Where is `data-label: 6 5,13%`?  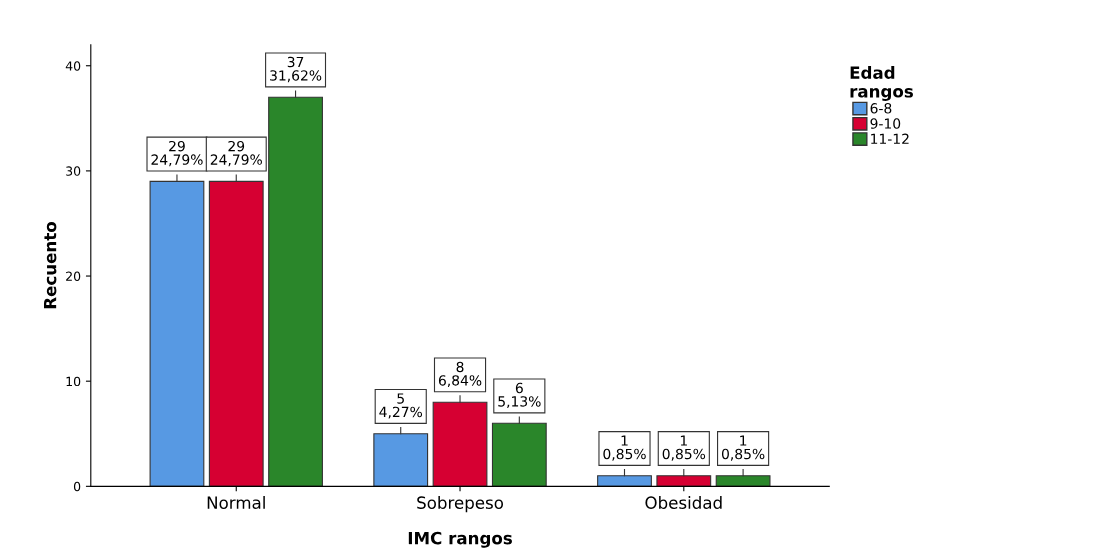
data-label: 6 5,13% is located at coordinates (519, 395).